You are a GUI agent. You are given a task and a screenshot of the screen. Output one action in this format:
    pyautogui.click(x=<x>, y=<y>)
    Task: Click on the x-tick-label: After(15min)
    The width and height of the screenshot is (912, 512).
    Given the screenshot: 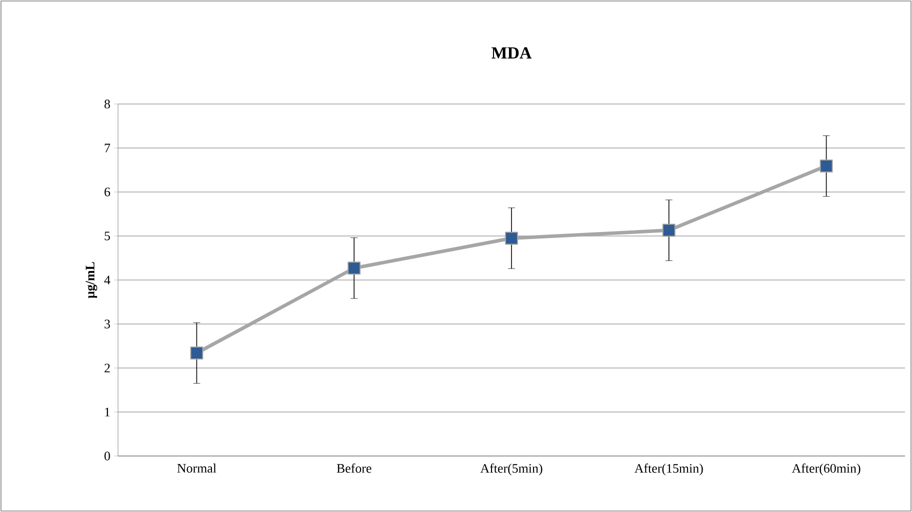 What is the action you would take?
    pyautogui.click(x=668, y=470)
    